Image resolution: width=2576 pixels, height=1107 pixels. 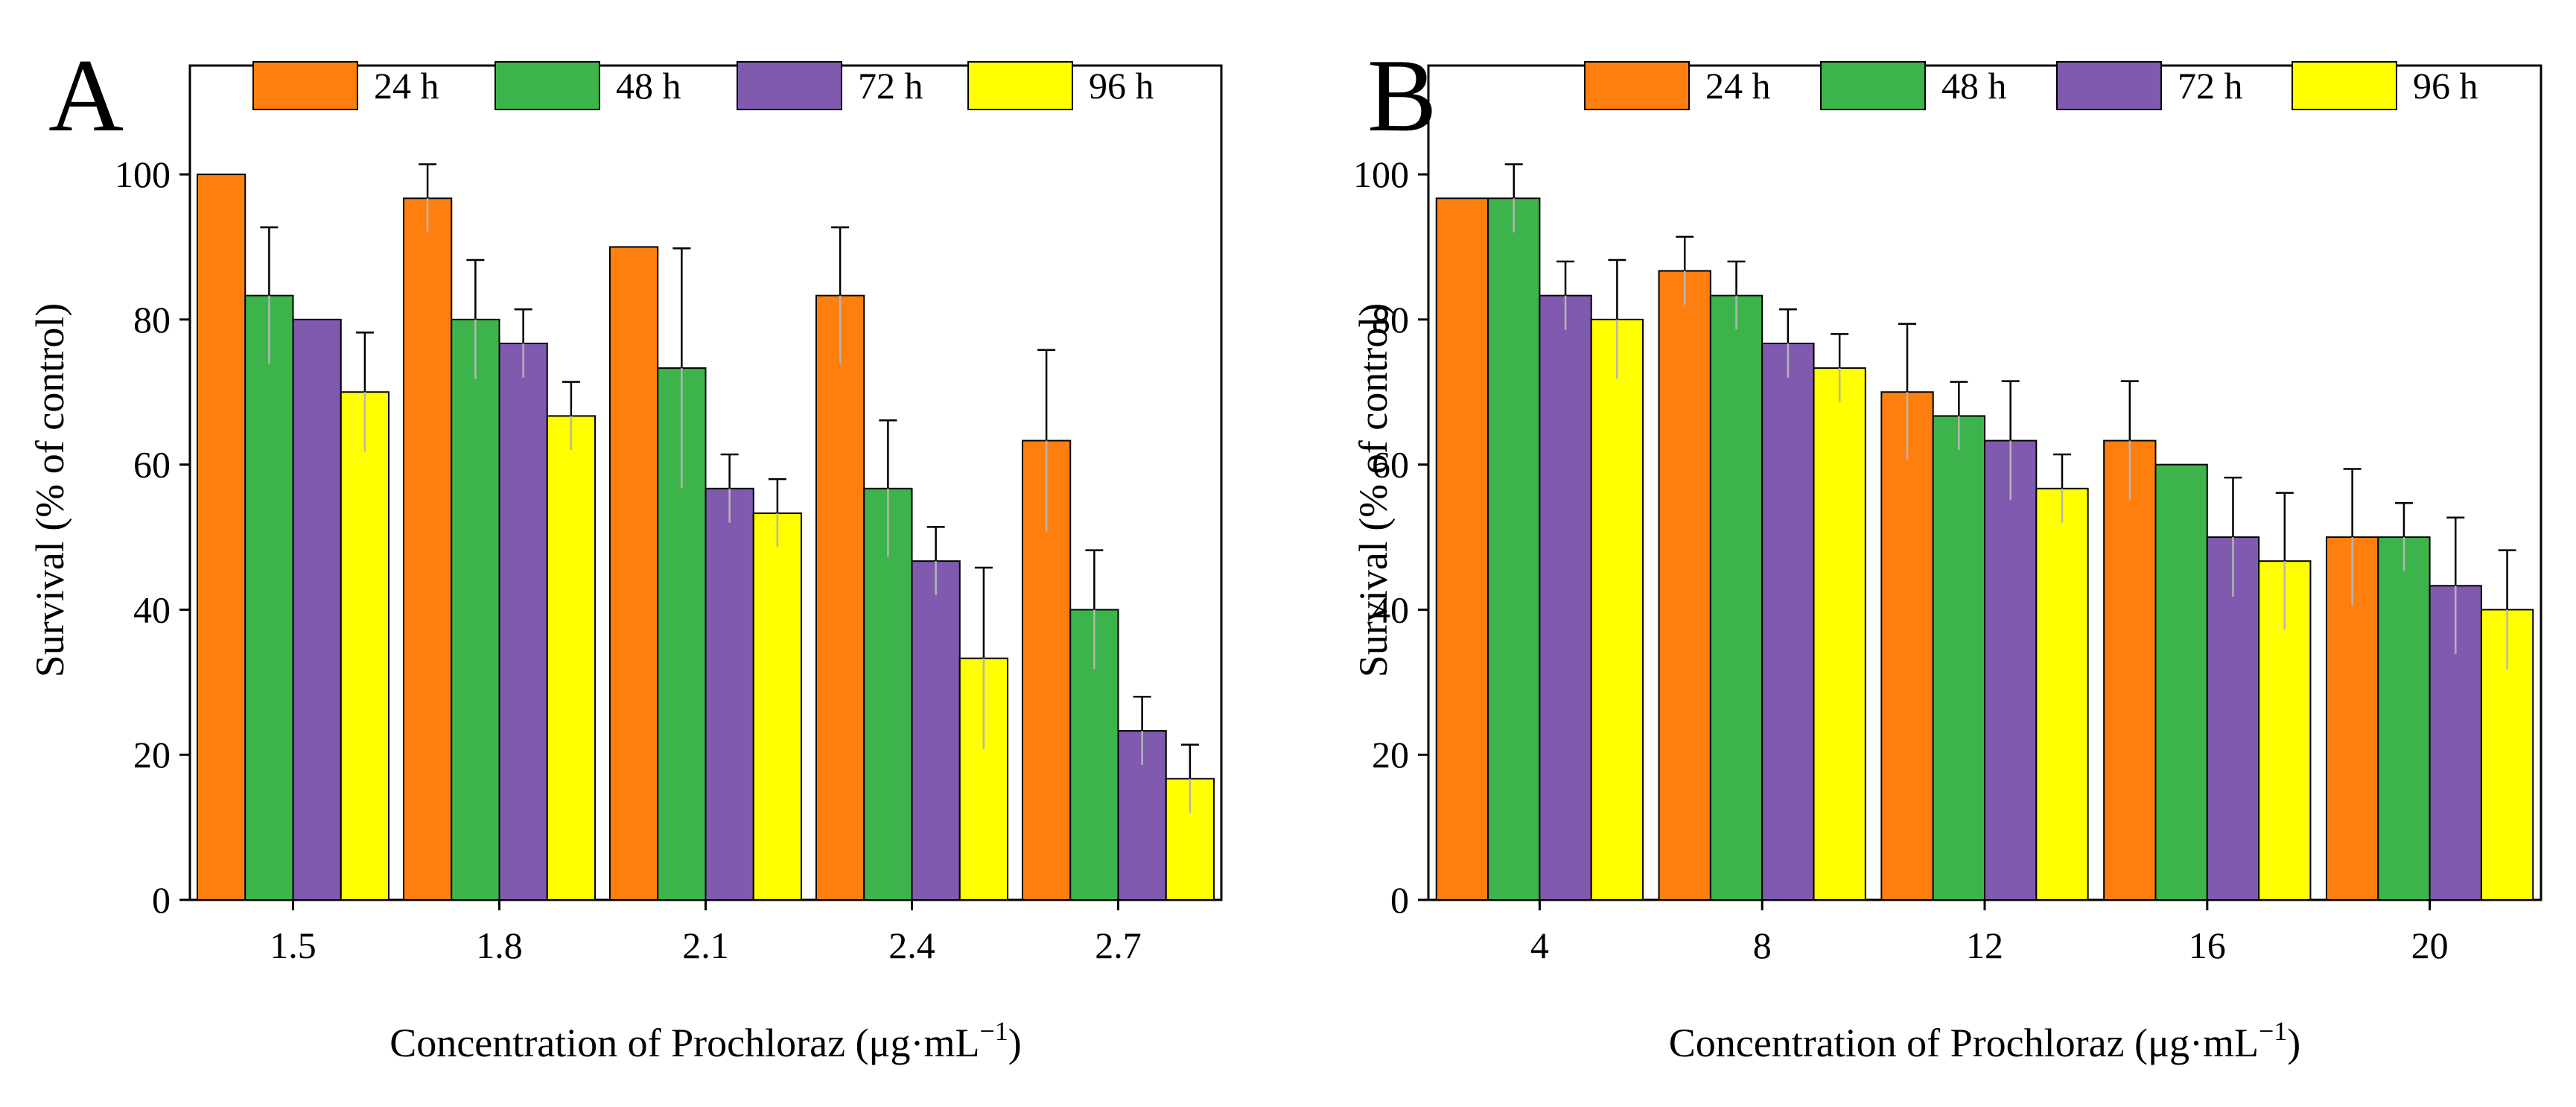 What do you see at coordinates (499, 945) in the screenshot?
I see `x-tick-label: 1.8` at bounding box center [499, 945].